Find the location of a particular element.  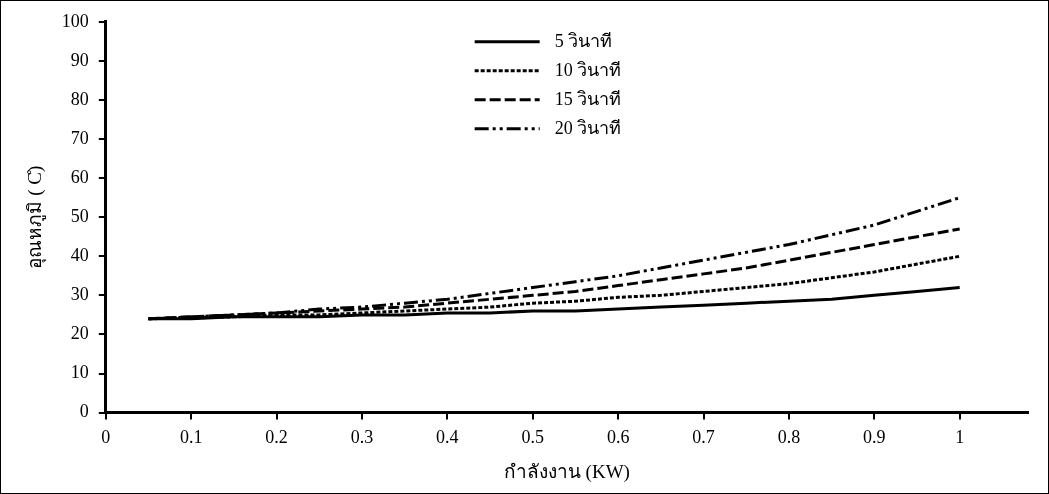

y-tick-label: 90 is located at coordinates (79, 59).